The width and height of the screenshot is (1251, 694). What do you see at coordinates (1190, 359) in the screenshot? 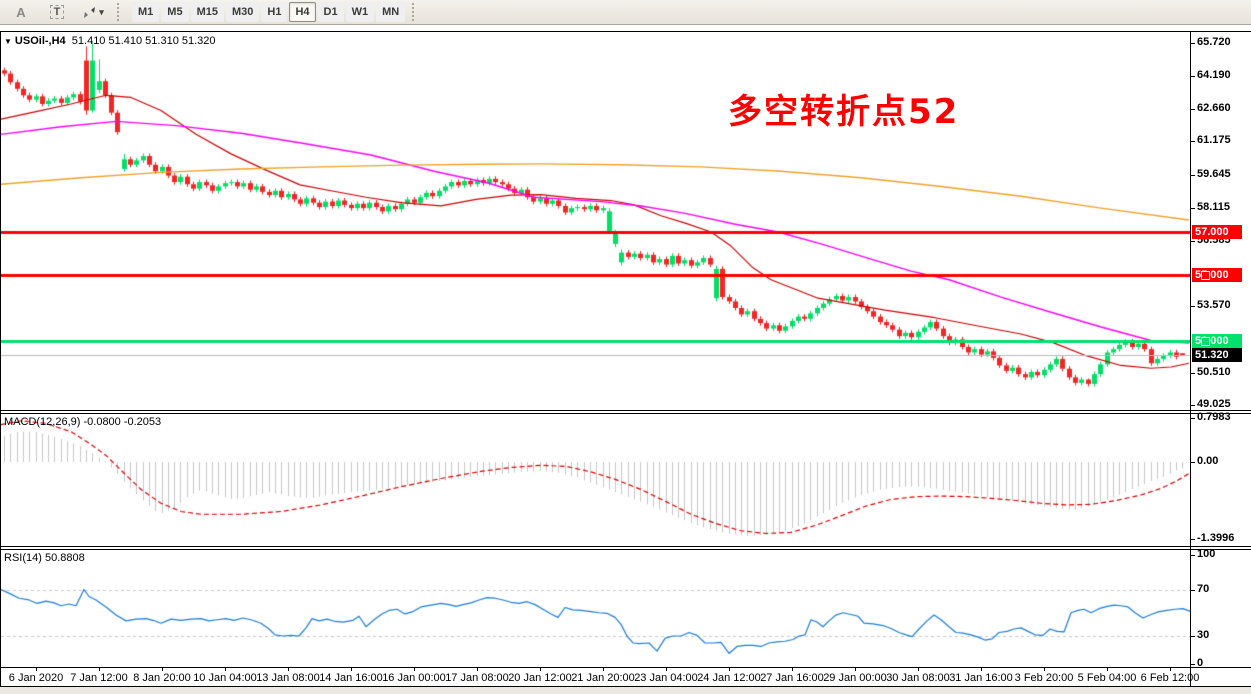
I see `price-axis-border` at bounding box center [1190, 359].